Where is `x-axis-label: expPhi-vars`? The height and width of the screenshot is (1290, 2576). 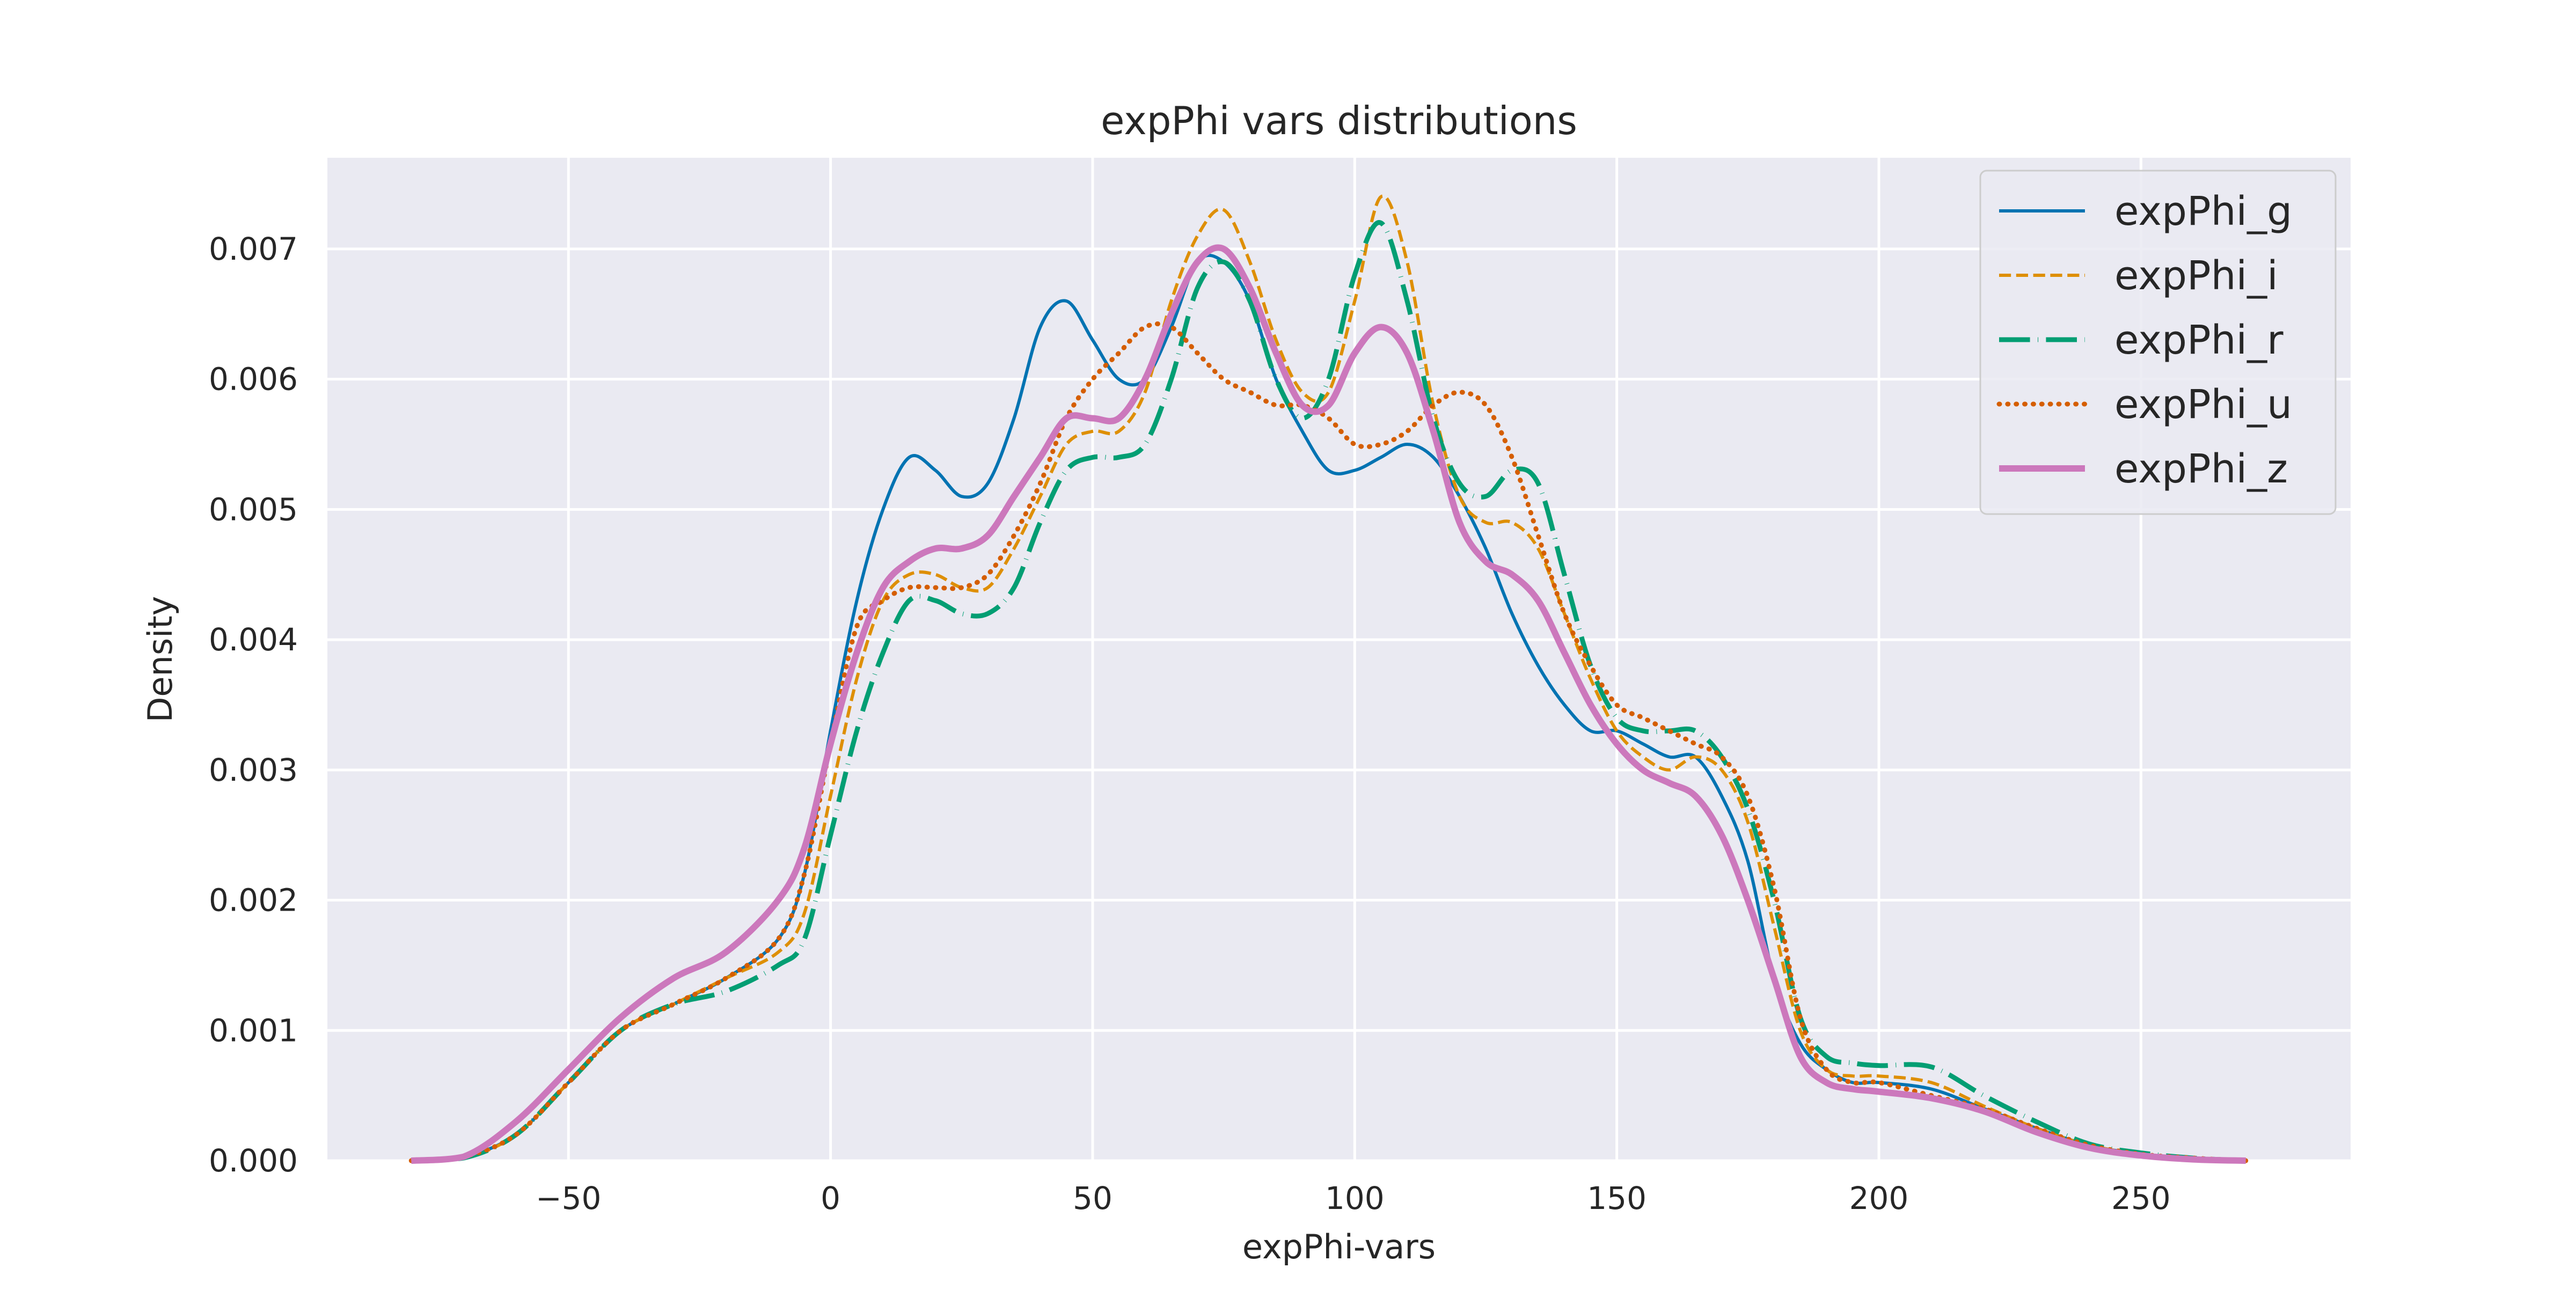
x-axis-label: expPhi-vars is located at coordinates (1339, 1246).